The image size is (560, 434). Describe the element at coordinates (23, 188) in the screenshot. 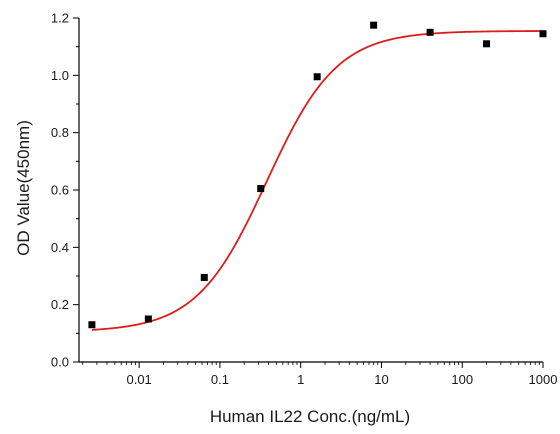

I see `y-axis-label: OD Value(450nm)` at that location.